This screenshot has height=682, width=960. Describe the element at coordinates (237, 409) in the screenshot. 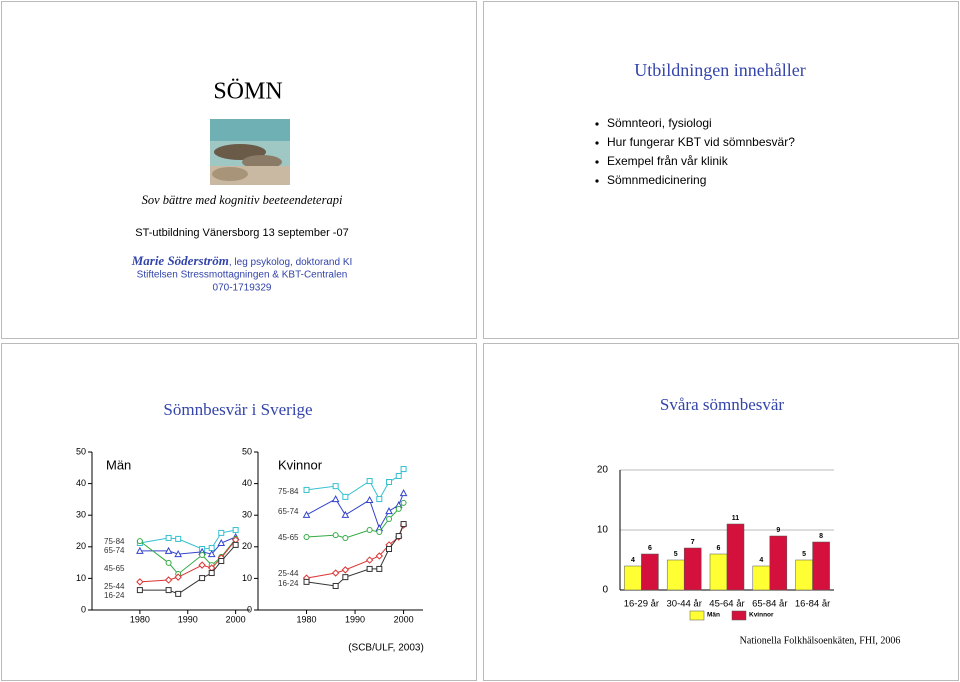

I see `slide-title: Sömnbesvär i Sverige` at that location.